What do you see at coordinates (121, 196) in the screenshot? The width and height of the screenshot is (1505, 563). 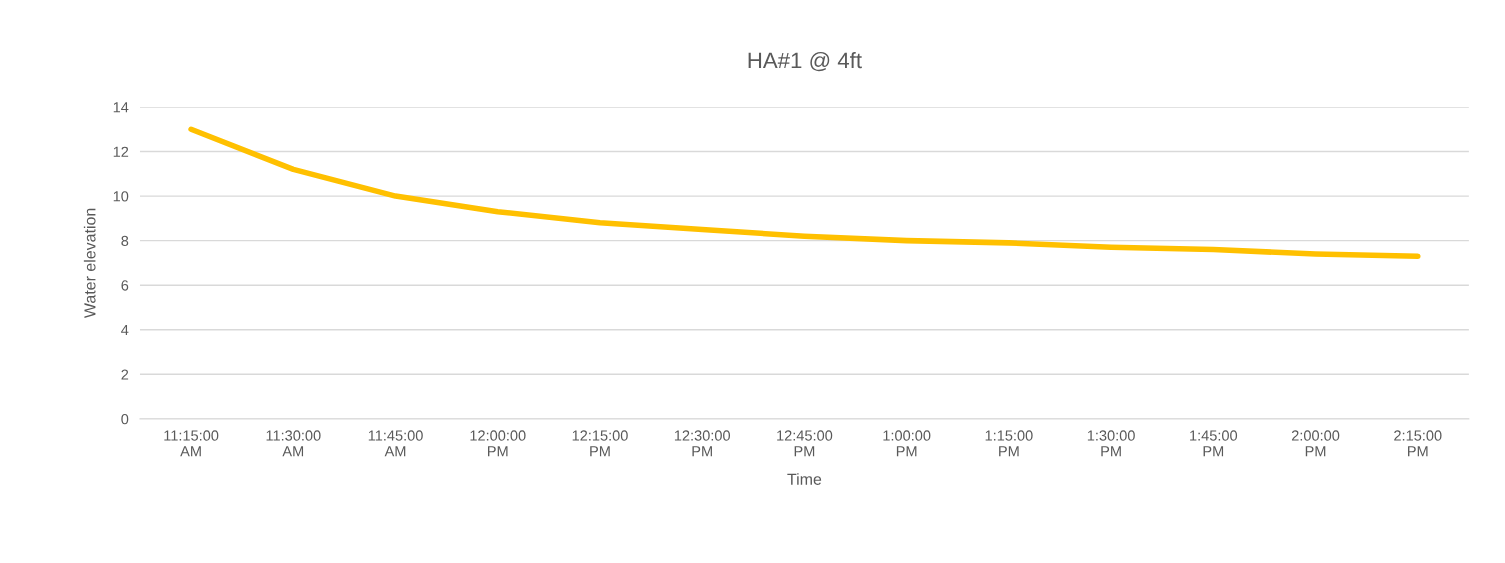 I see `y-tick-label: 10` at bounding box center [121, 196].